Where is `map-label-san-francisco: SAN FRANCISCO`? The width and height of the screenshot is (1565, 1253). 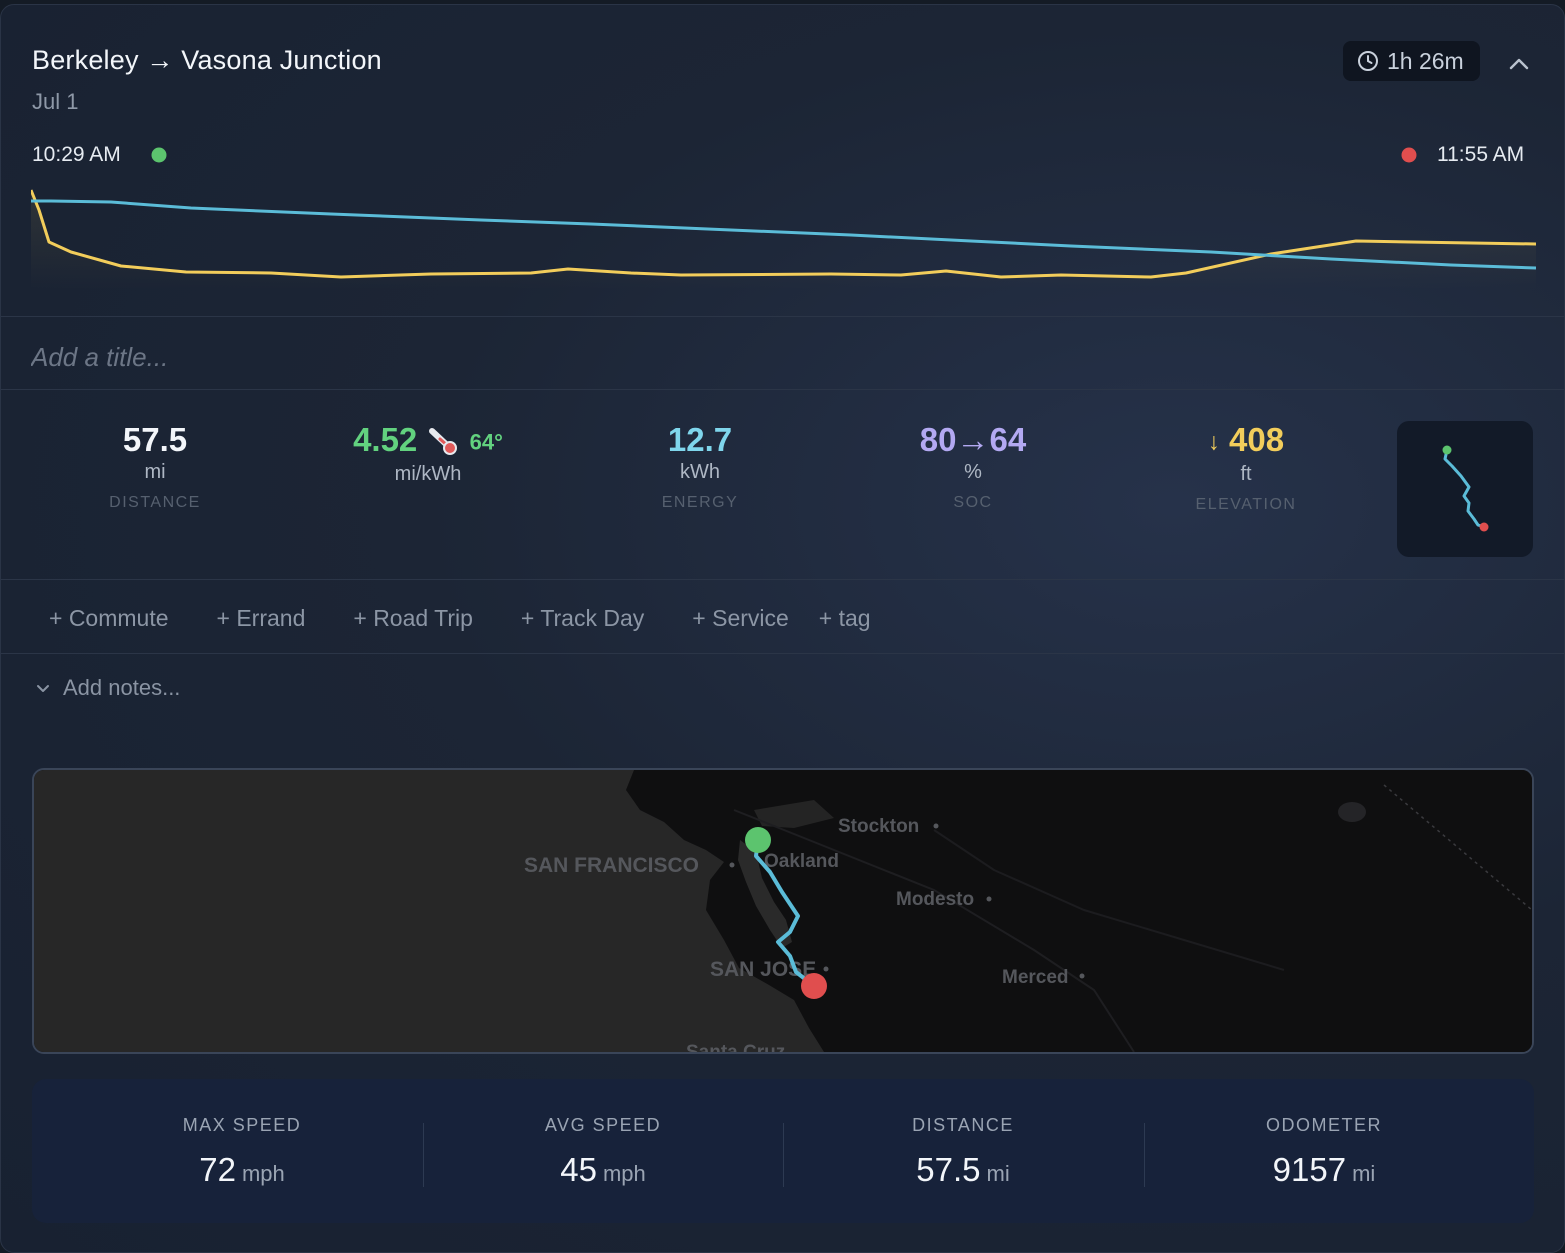
map-label-san-francisco: SAN FRANCISCO is located at coordinates (611, 865).